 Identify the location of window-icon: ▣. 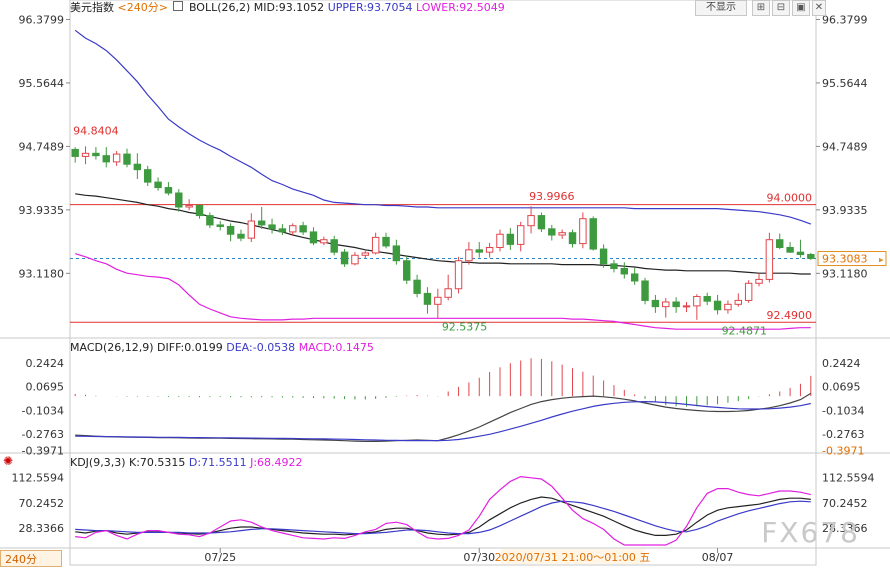
(801, 8).